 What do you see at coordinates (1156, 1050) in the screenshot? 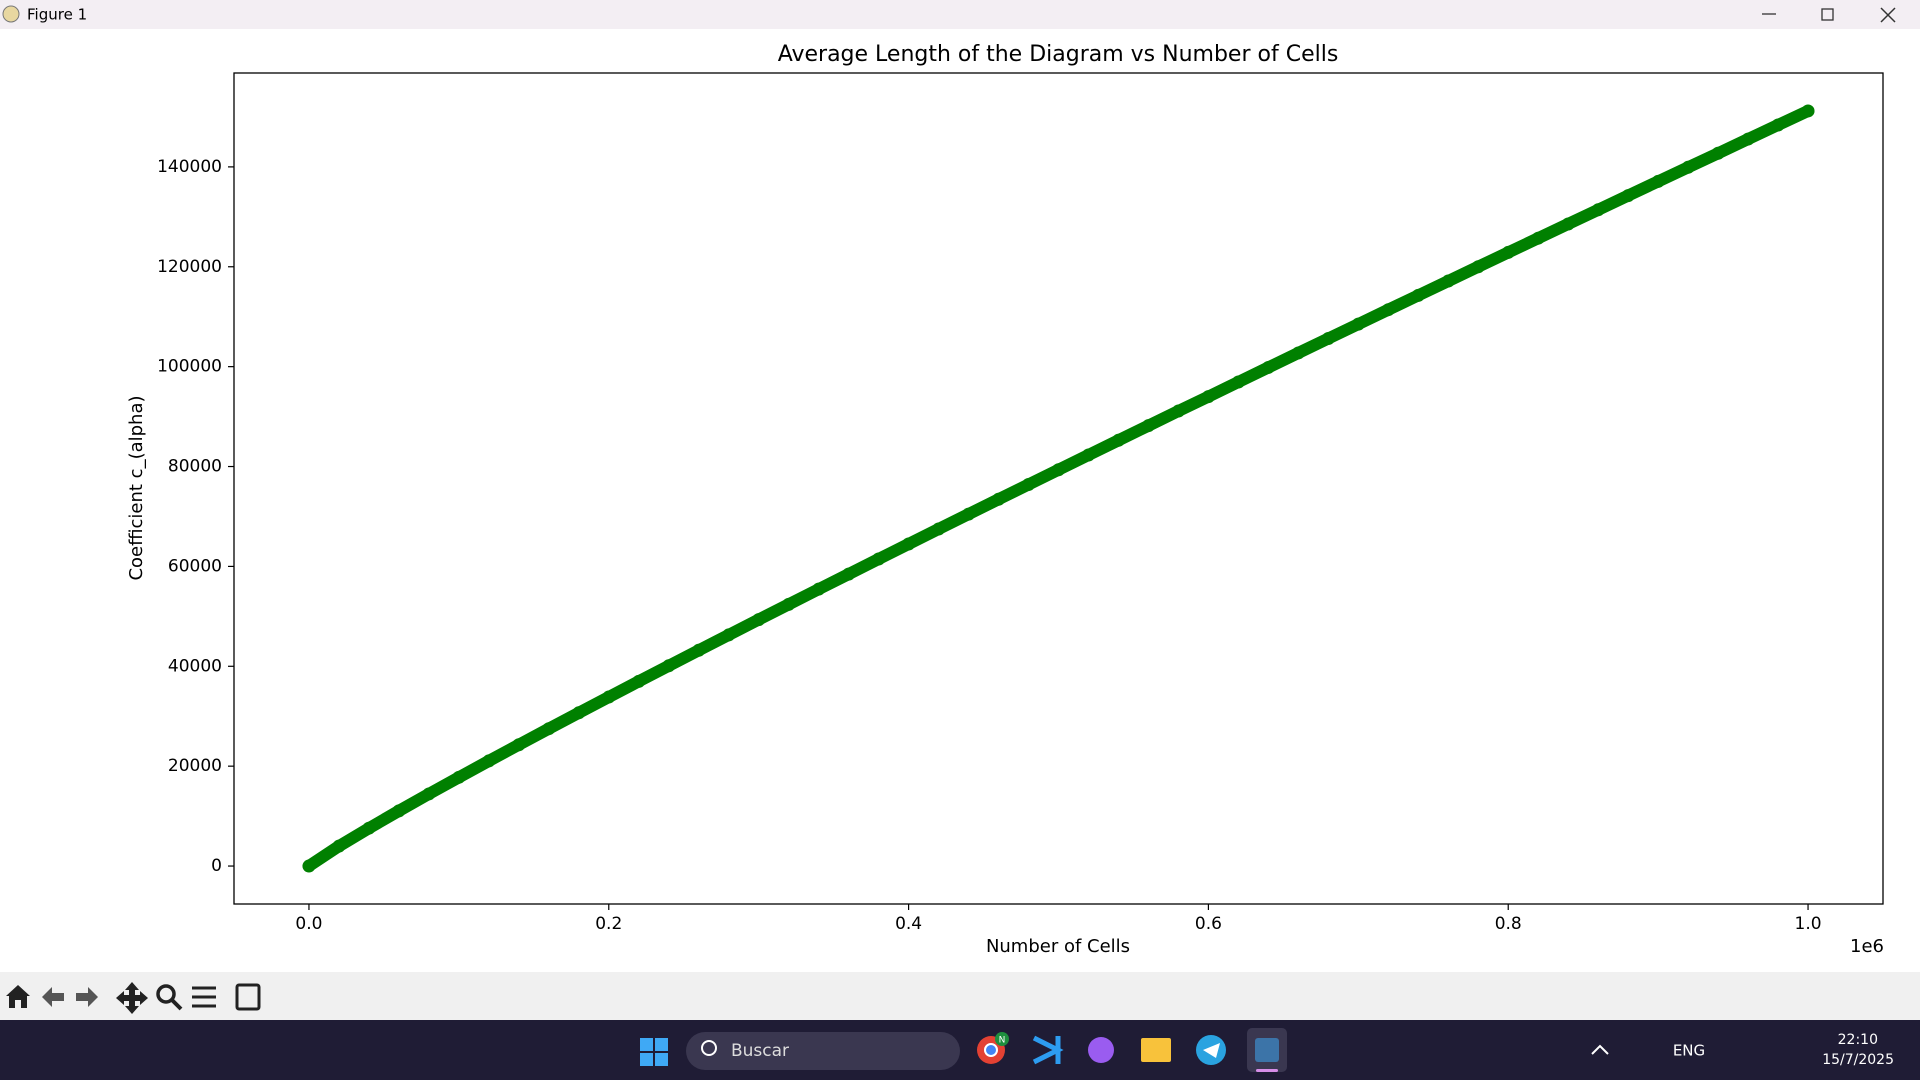
I see `explorer-icon` at bounding box center [1156, 1050].